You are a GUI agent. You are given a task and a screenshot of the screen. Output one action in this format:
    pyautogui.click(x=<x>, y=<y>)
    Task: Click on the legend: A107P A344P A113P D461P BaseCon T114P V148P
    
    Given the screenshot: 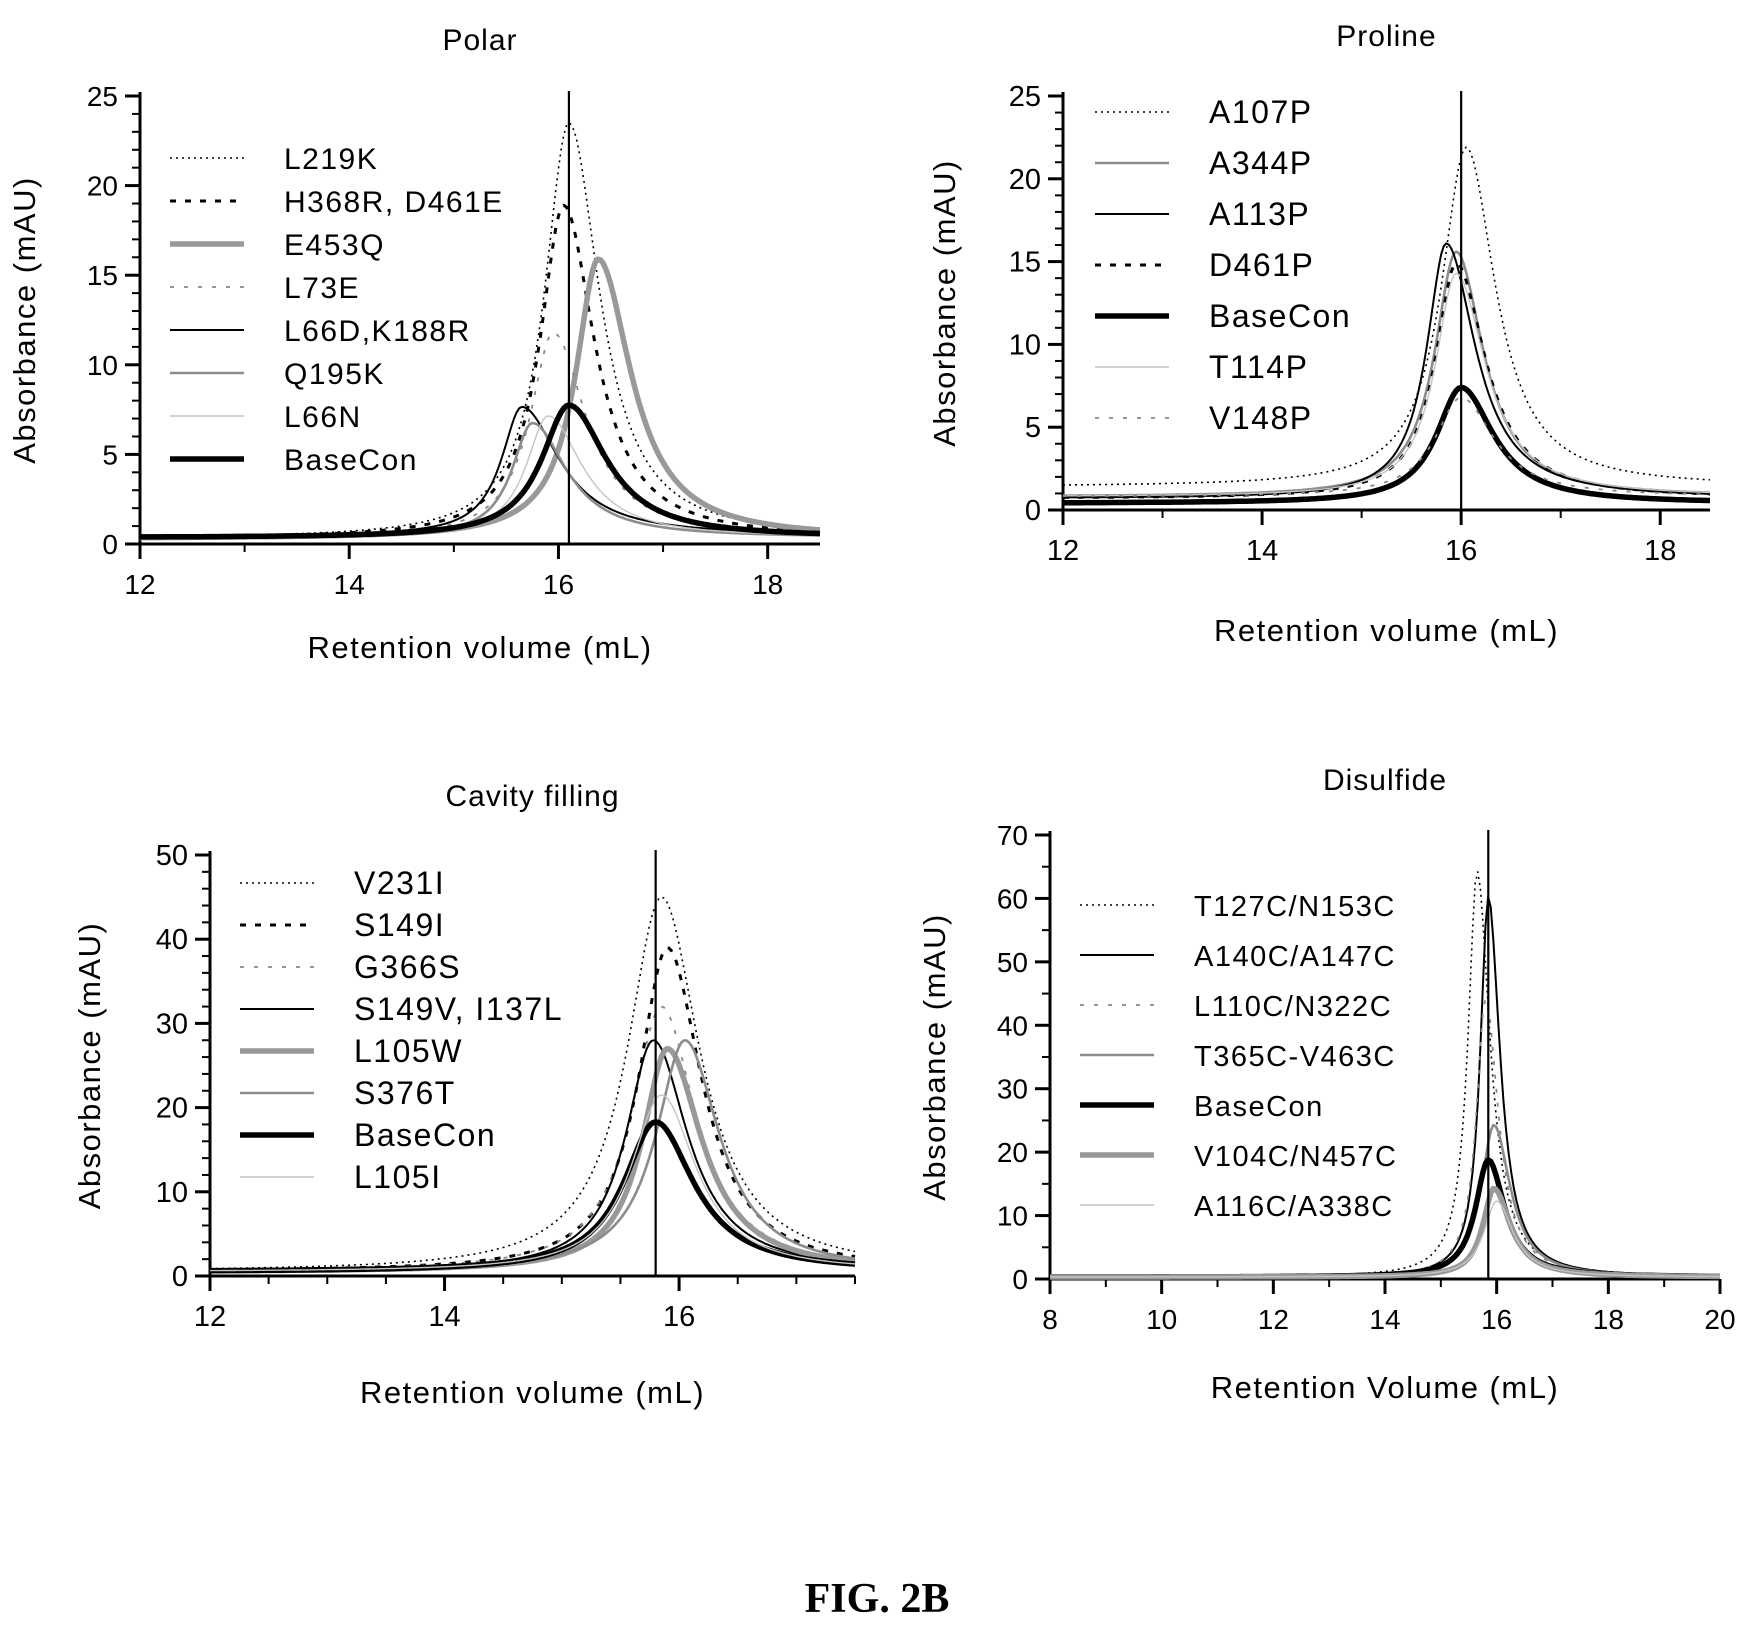 What is the action you would take?
    pyautogui.click(x=1223, y=265)
    